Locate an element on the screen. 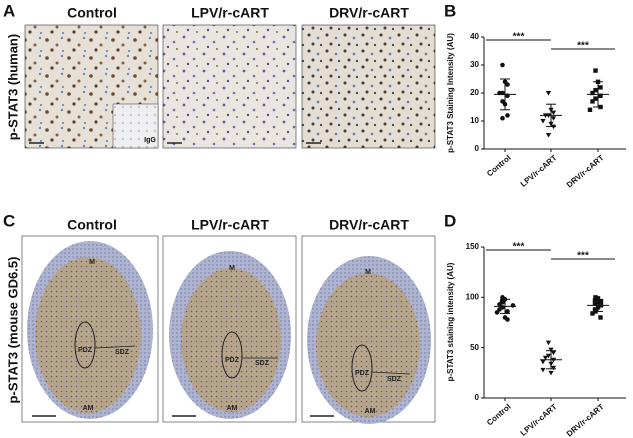 This screenshot has width=633, height=438. panel-letter: B is located at coordinates (450, 10).